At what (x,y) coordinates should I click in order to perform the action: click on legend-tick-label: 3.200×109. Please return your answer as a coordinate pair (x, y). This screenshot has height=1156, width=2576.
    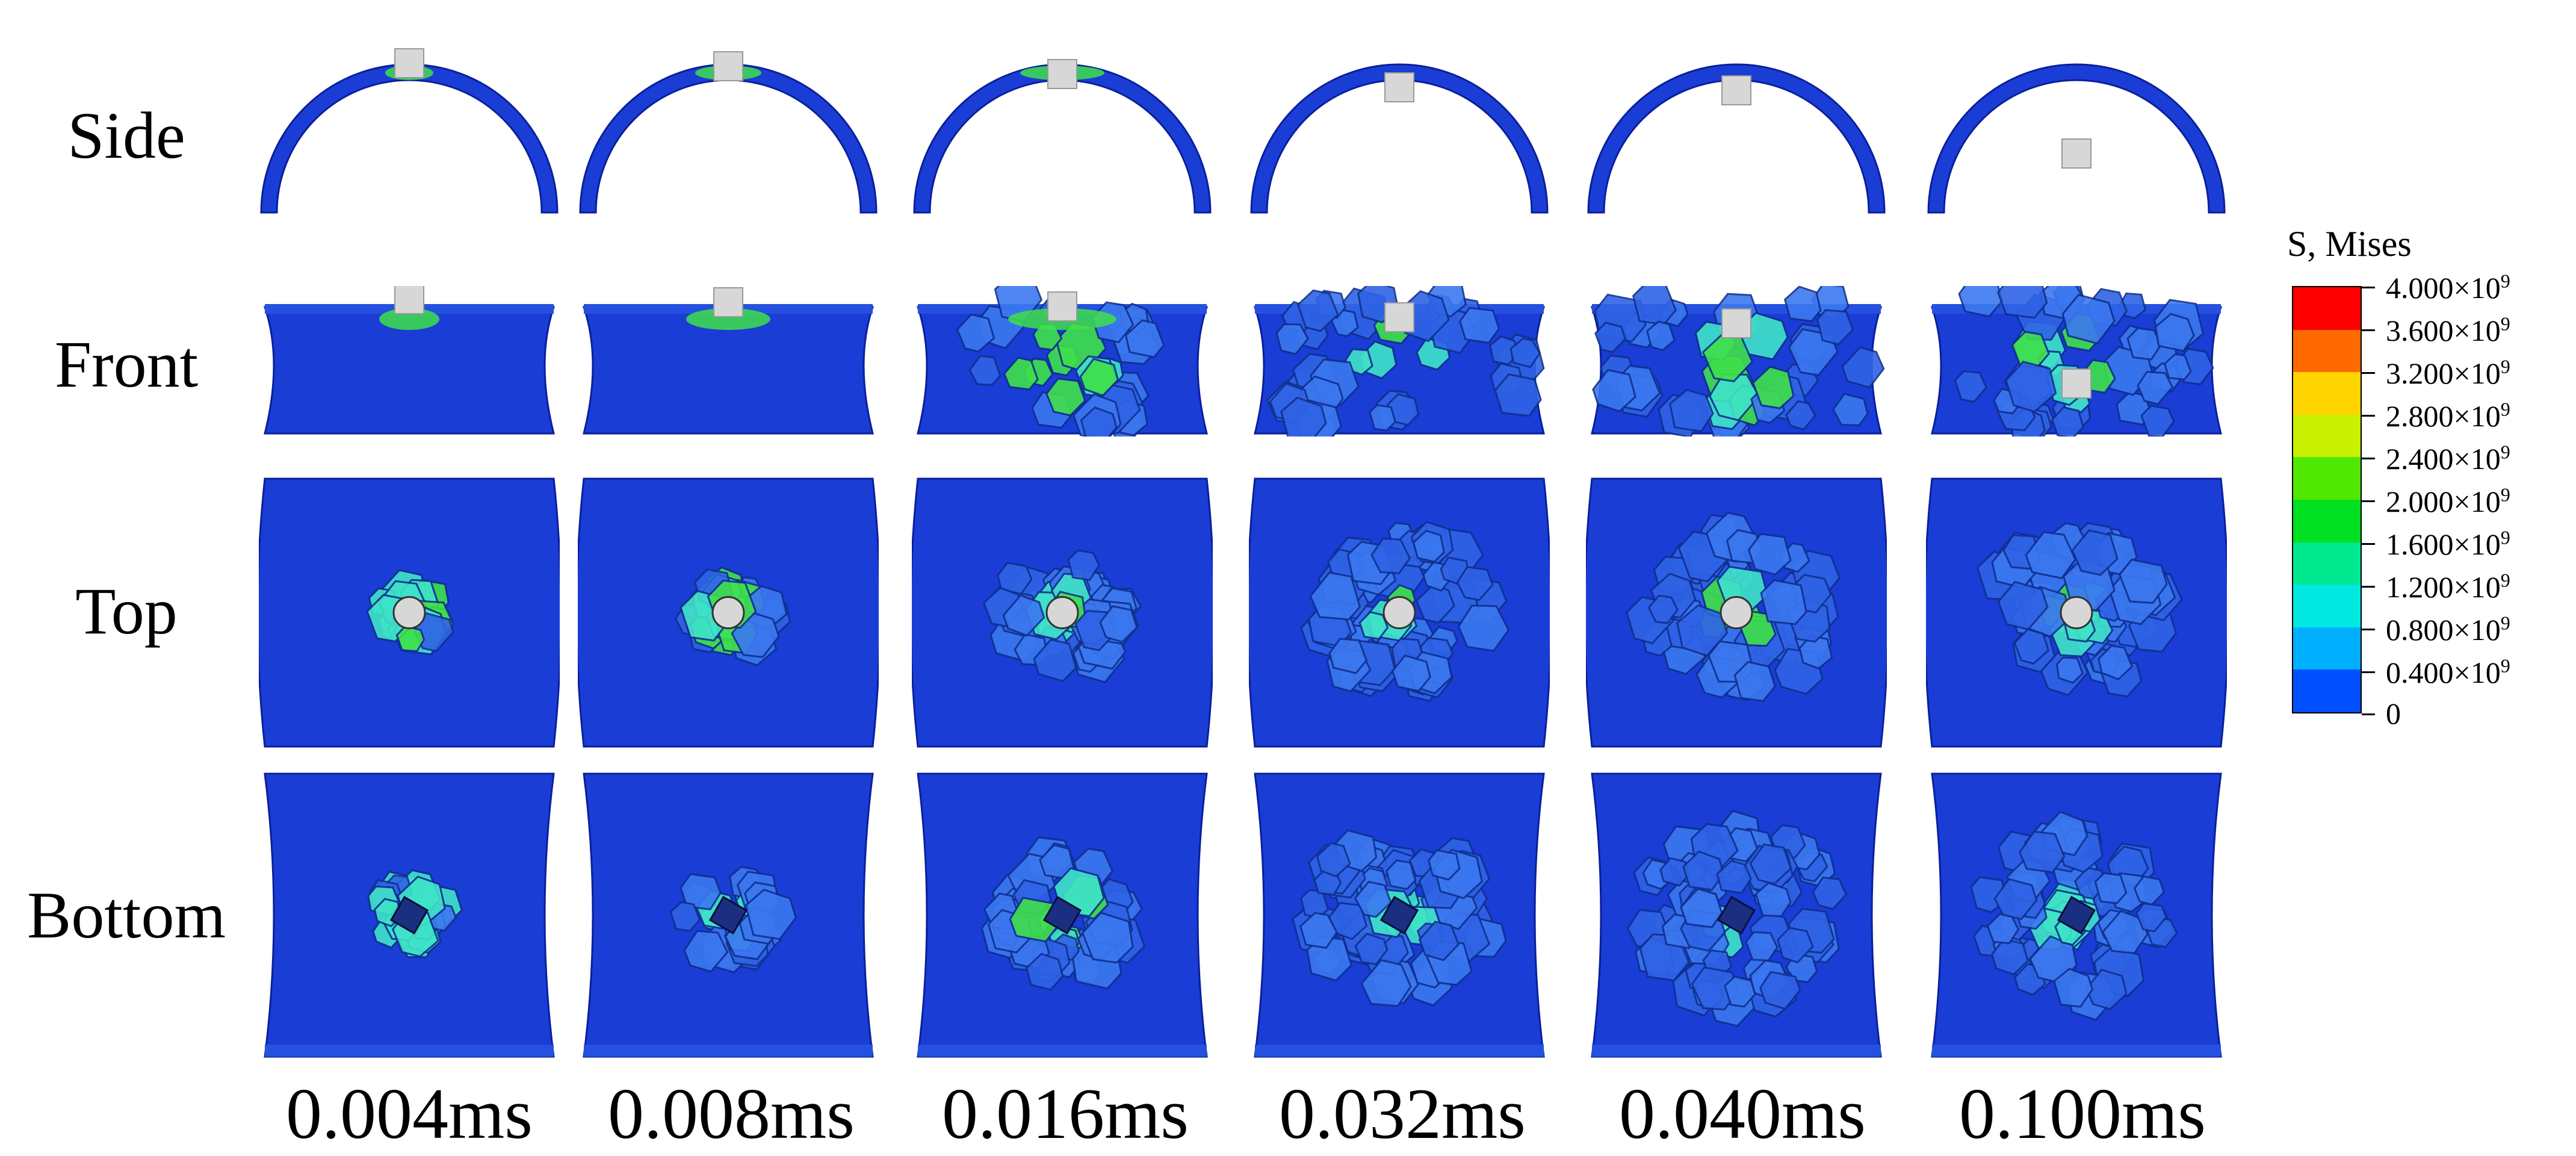
    Looking at the image, I should click on (2436, 372).